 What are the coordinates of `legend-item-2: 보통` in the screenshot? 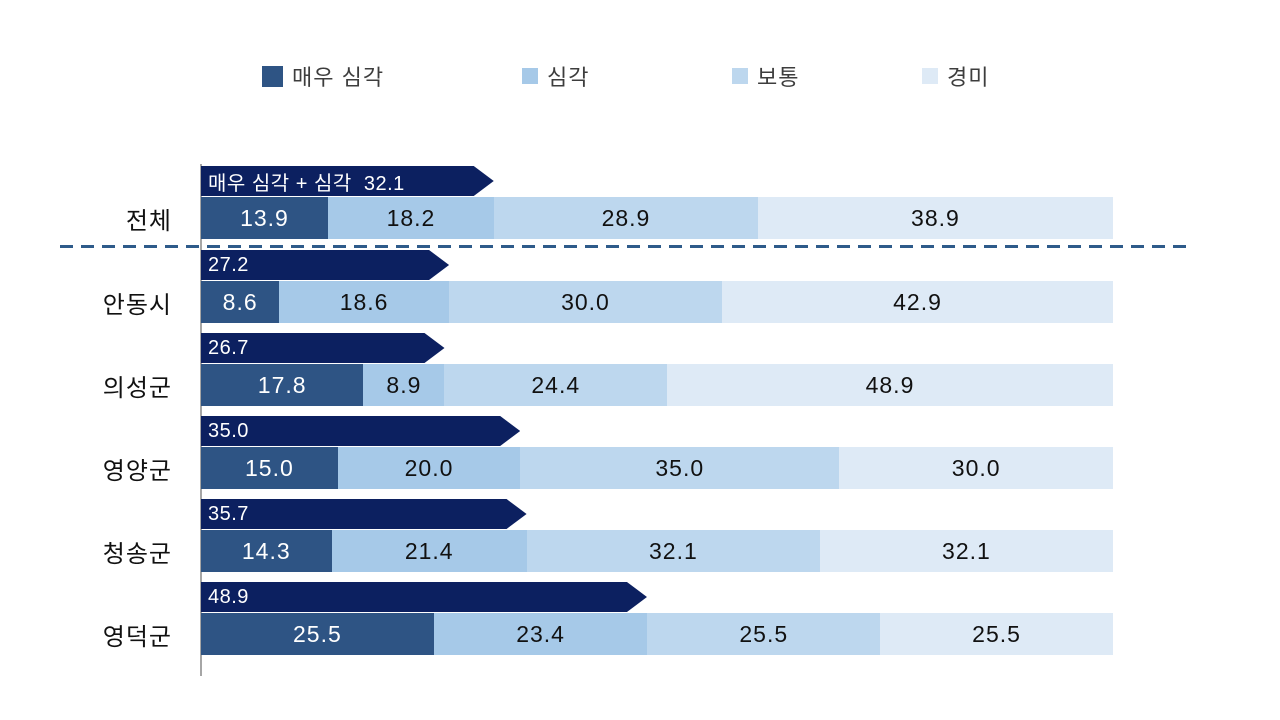 It's located at (765, 76).